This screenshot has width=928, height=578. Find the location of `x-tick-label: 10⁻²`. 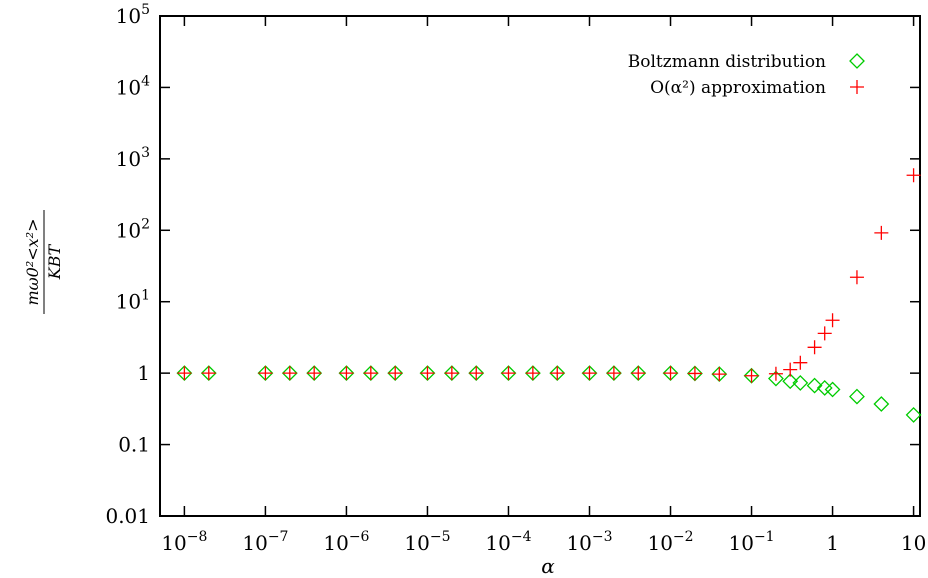

x-tick-label: 10⁻² is located at coordinates (670, 542).